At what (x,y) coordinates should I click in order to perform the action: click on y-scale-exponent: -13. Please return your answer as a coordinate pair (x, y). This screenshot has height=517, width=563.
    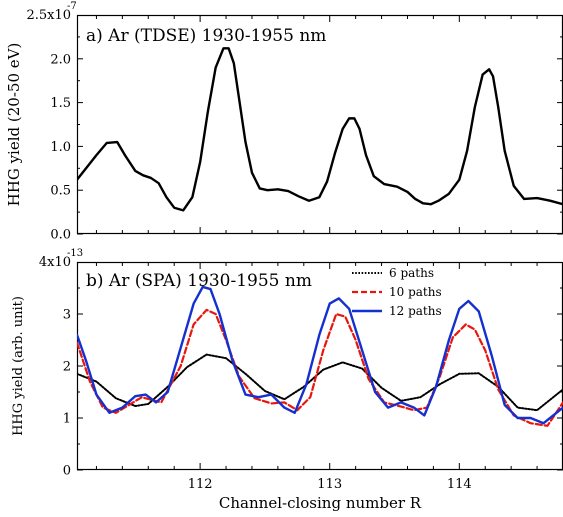
    Looking at the image, I should click on (75, 253).